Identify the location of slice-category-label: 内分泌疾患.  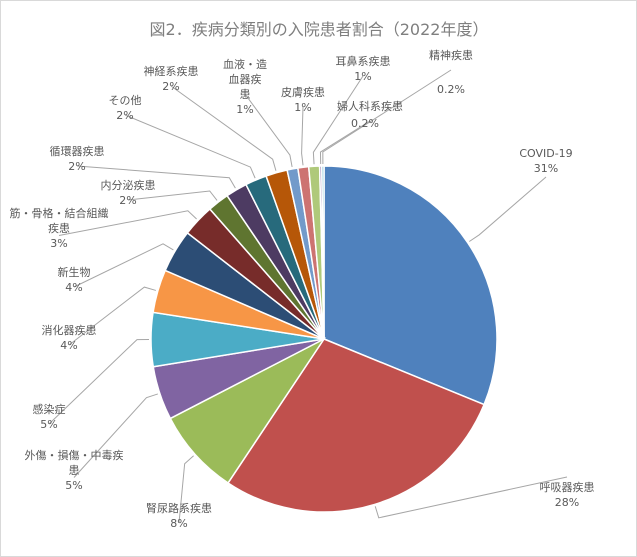
(128, 185).